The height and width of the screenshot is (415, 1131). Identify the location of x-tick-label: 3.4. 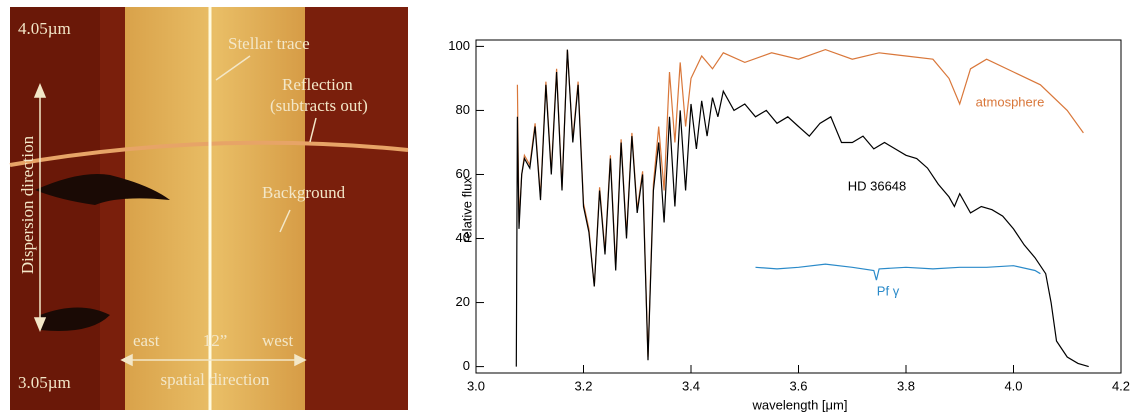
(691, 385).